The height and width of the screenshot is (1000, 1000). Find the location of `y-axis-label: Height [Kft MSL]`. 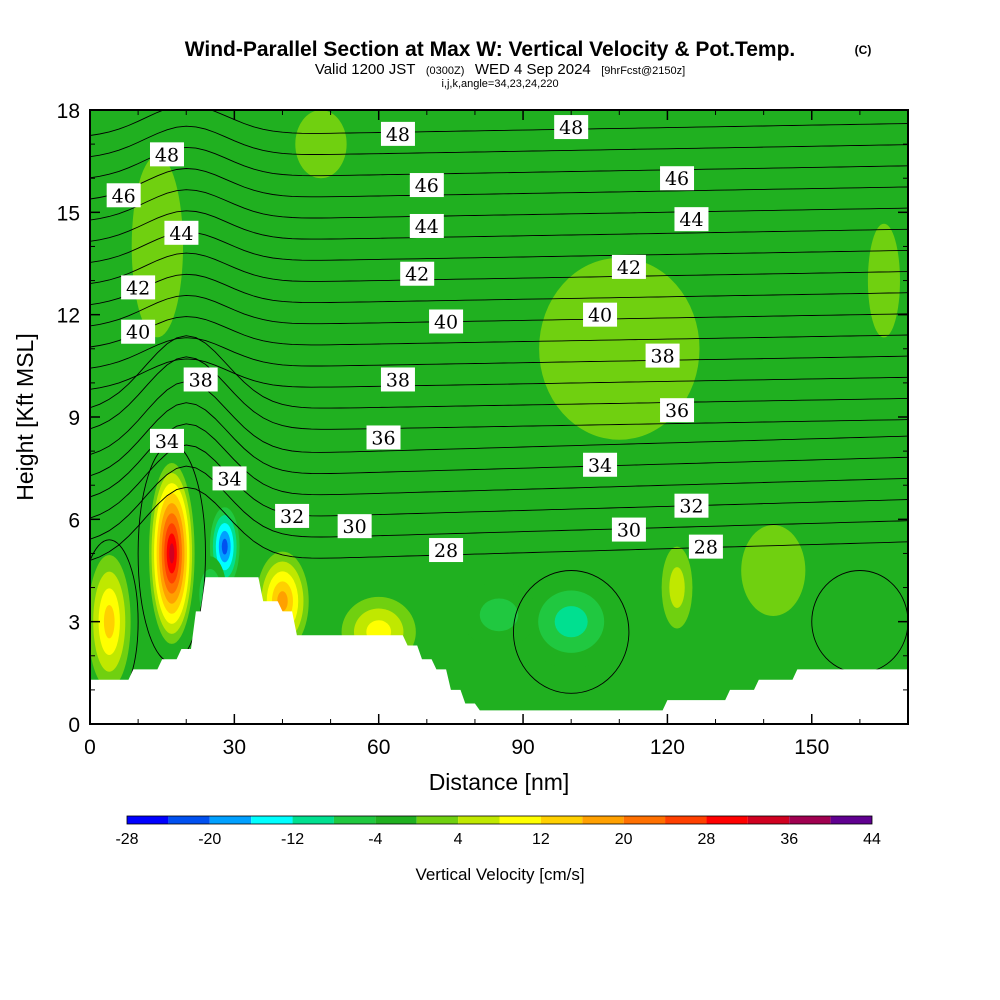

y-axis-label: Height [Kft MSL] is located at coordinates (25, 416).